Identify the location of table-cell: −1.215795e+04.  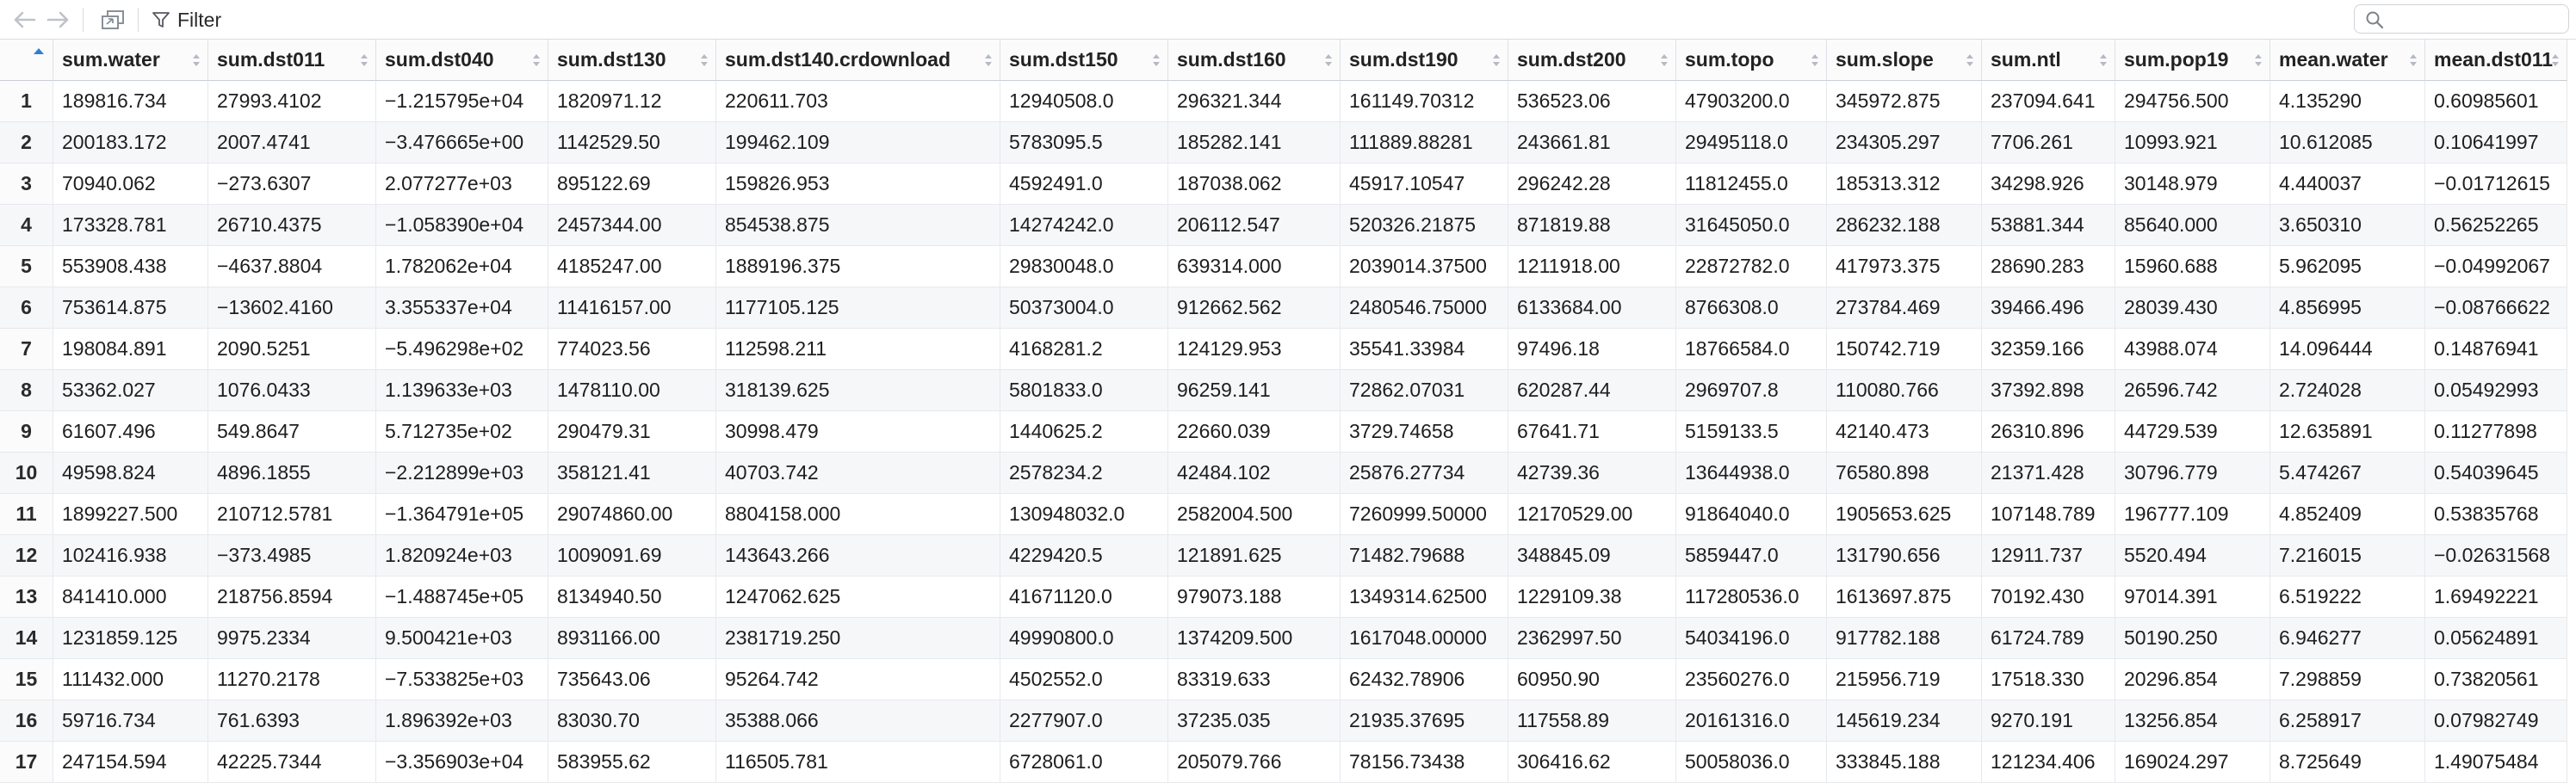
(462, 101).